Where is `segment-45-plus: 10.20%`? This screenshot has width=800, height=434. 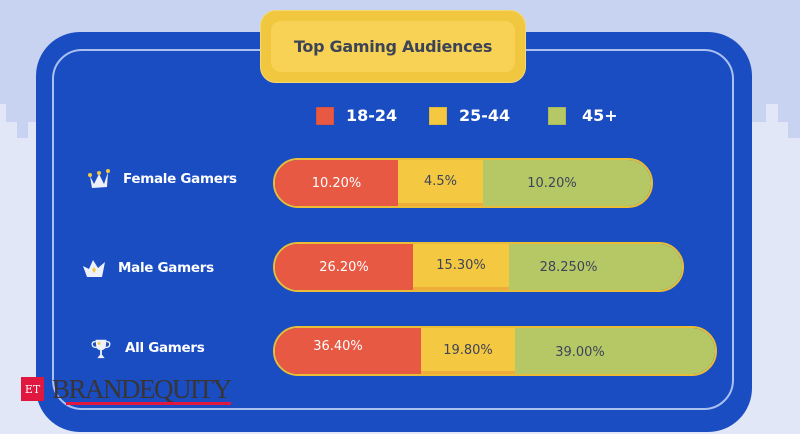
segment-45-plus: 10.20% is located at coordinates (567, 183).